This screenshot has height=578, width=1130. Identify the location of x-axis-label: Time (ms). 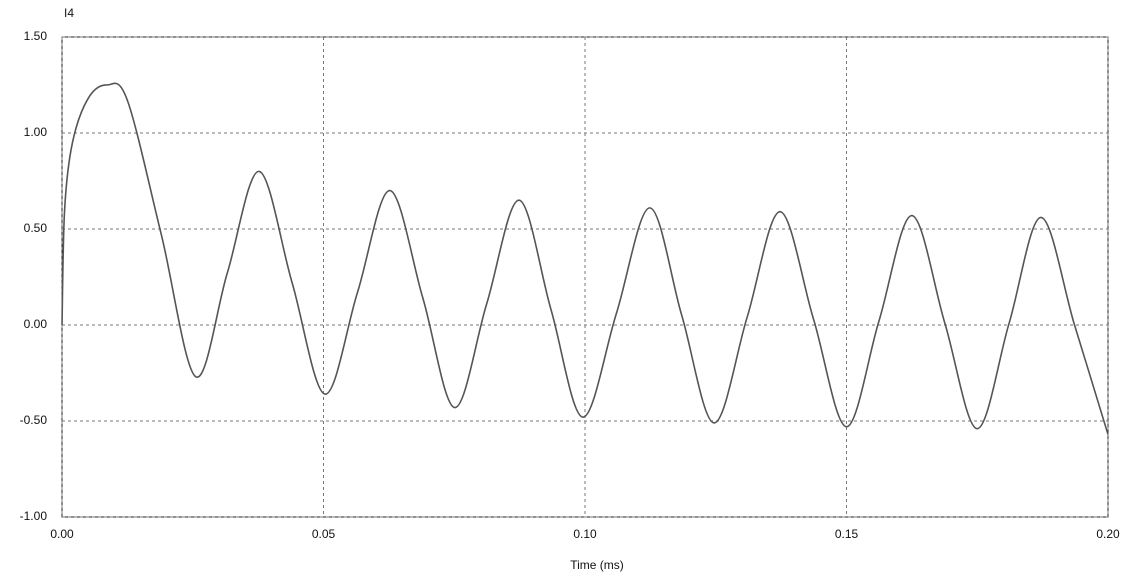
(597, 565).